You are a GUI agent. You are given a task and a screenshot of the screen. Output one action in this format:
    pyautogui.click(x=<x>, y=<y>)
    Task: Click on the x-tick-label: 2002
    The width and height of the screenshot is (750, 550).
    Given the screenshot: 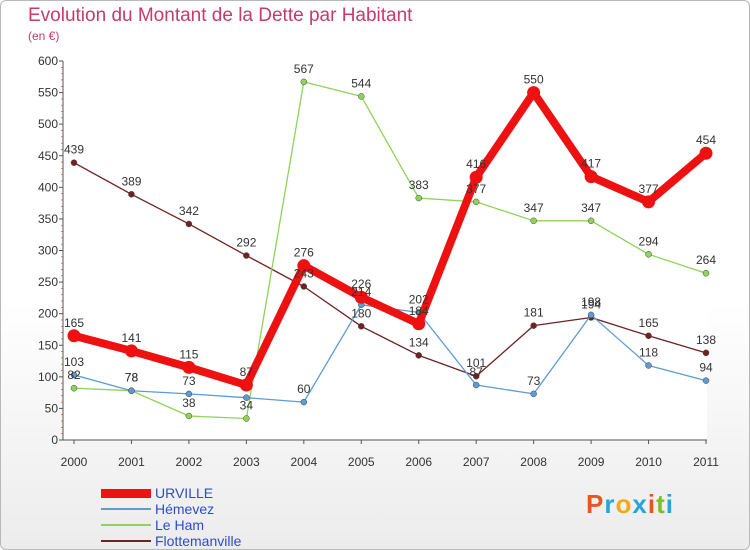 What is the action you would take?
    pyautogui.click(x=189, y=462)
    